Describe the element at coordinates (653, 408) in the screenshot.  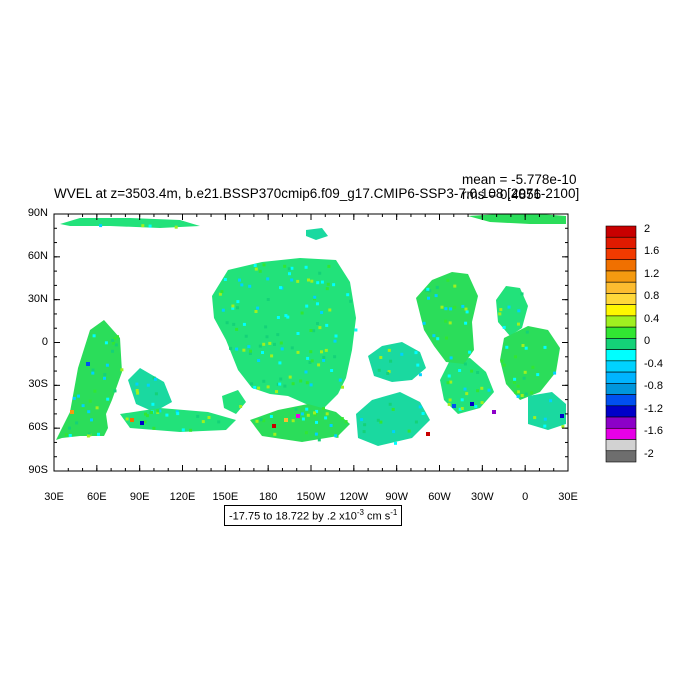
I see `colorbar-label: -1.2` at that location.